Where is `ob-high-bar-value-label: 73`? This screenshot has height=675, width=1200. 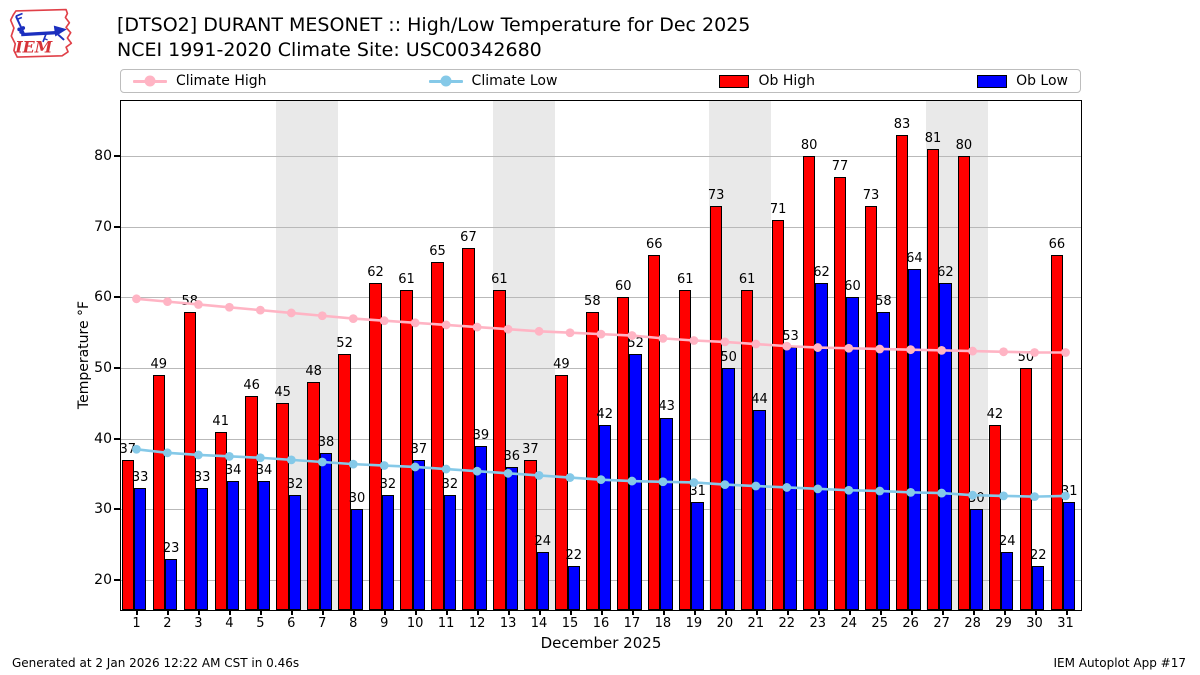 ob-high-bar-value-label: 73 is located at coordinates (716, 195).